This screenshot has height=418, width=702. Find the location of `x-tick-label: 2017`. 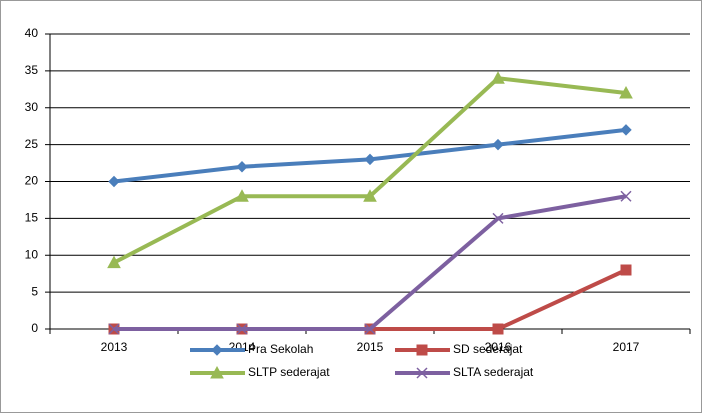

x-tick-label: 2017 is located at coordinates (626, 347).